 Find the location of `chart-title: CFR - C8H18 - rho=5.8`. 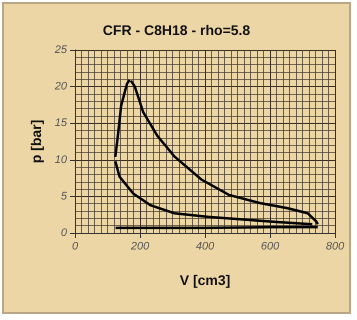

chart-title: CFR - C8H18 - rho=5.8 is located at coordinates (176, 30).